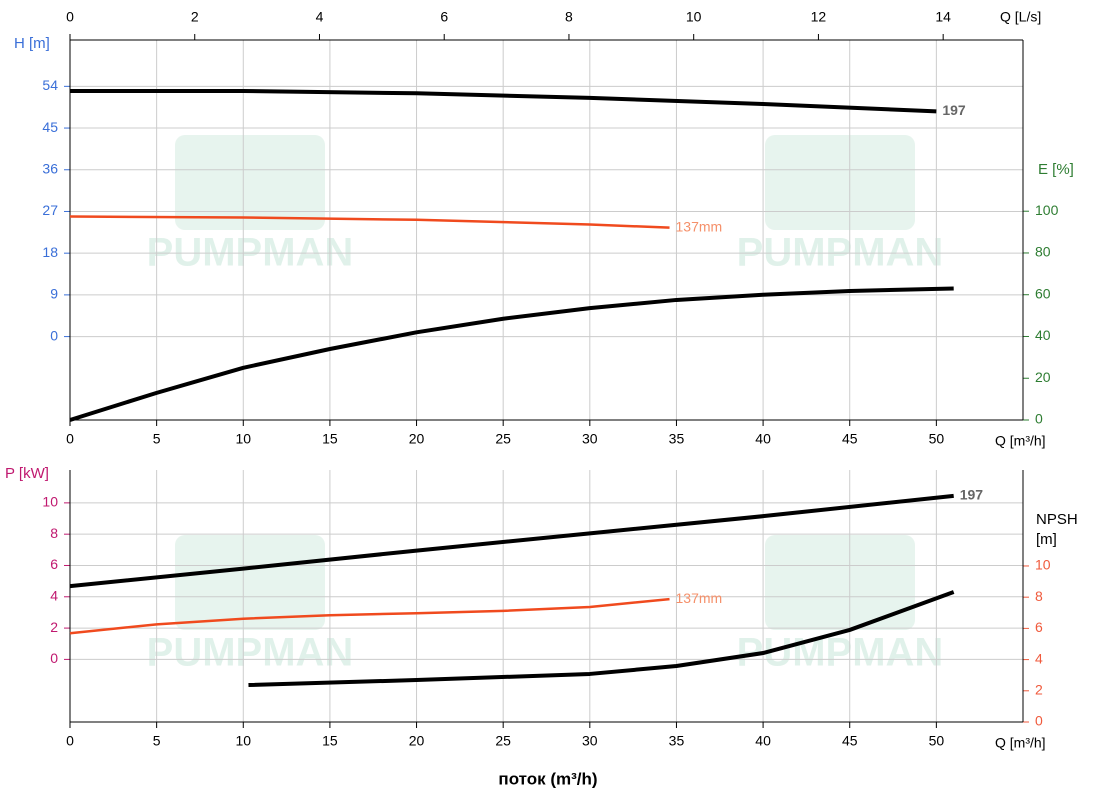 The height and width of the screenshot is (800, 1100). Describe the element at coordinates (70, 17) in the screenshot. I see `x2-tick-label: 0` at that location.